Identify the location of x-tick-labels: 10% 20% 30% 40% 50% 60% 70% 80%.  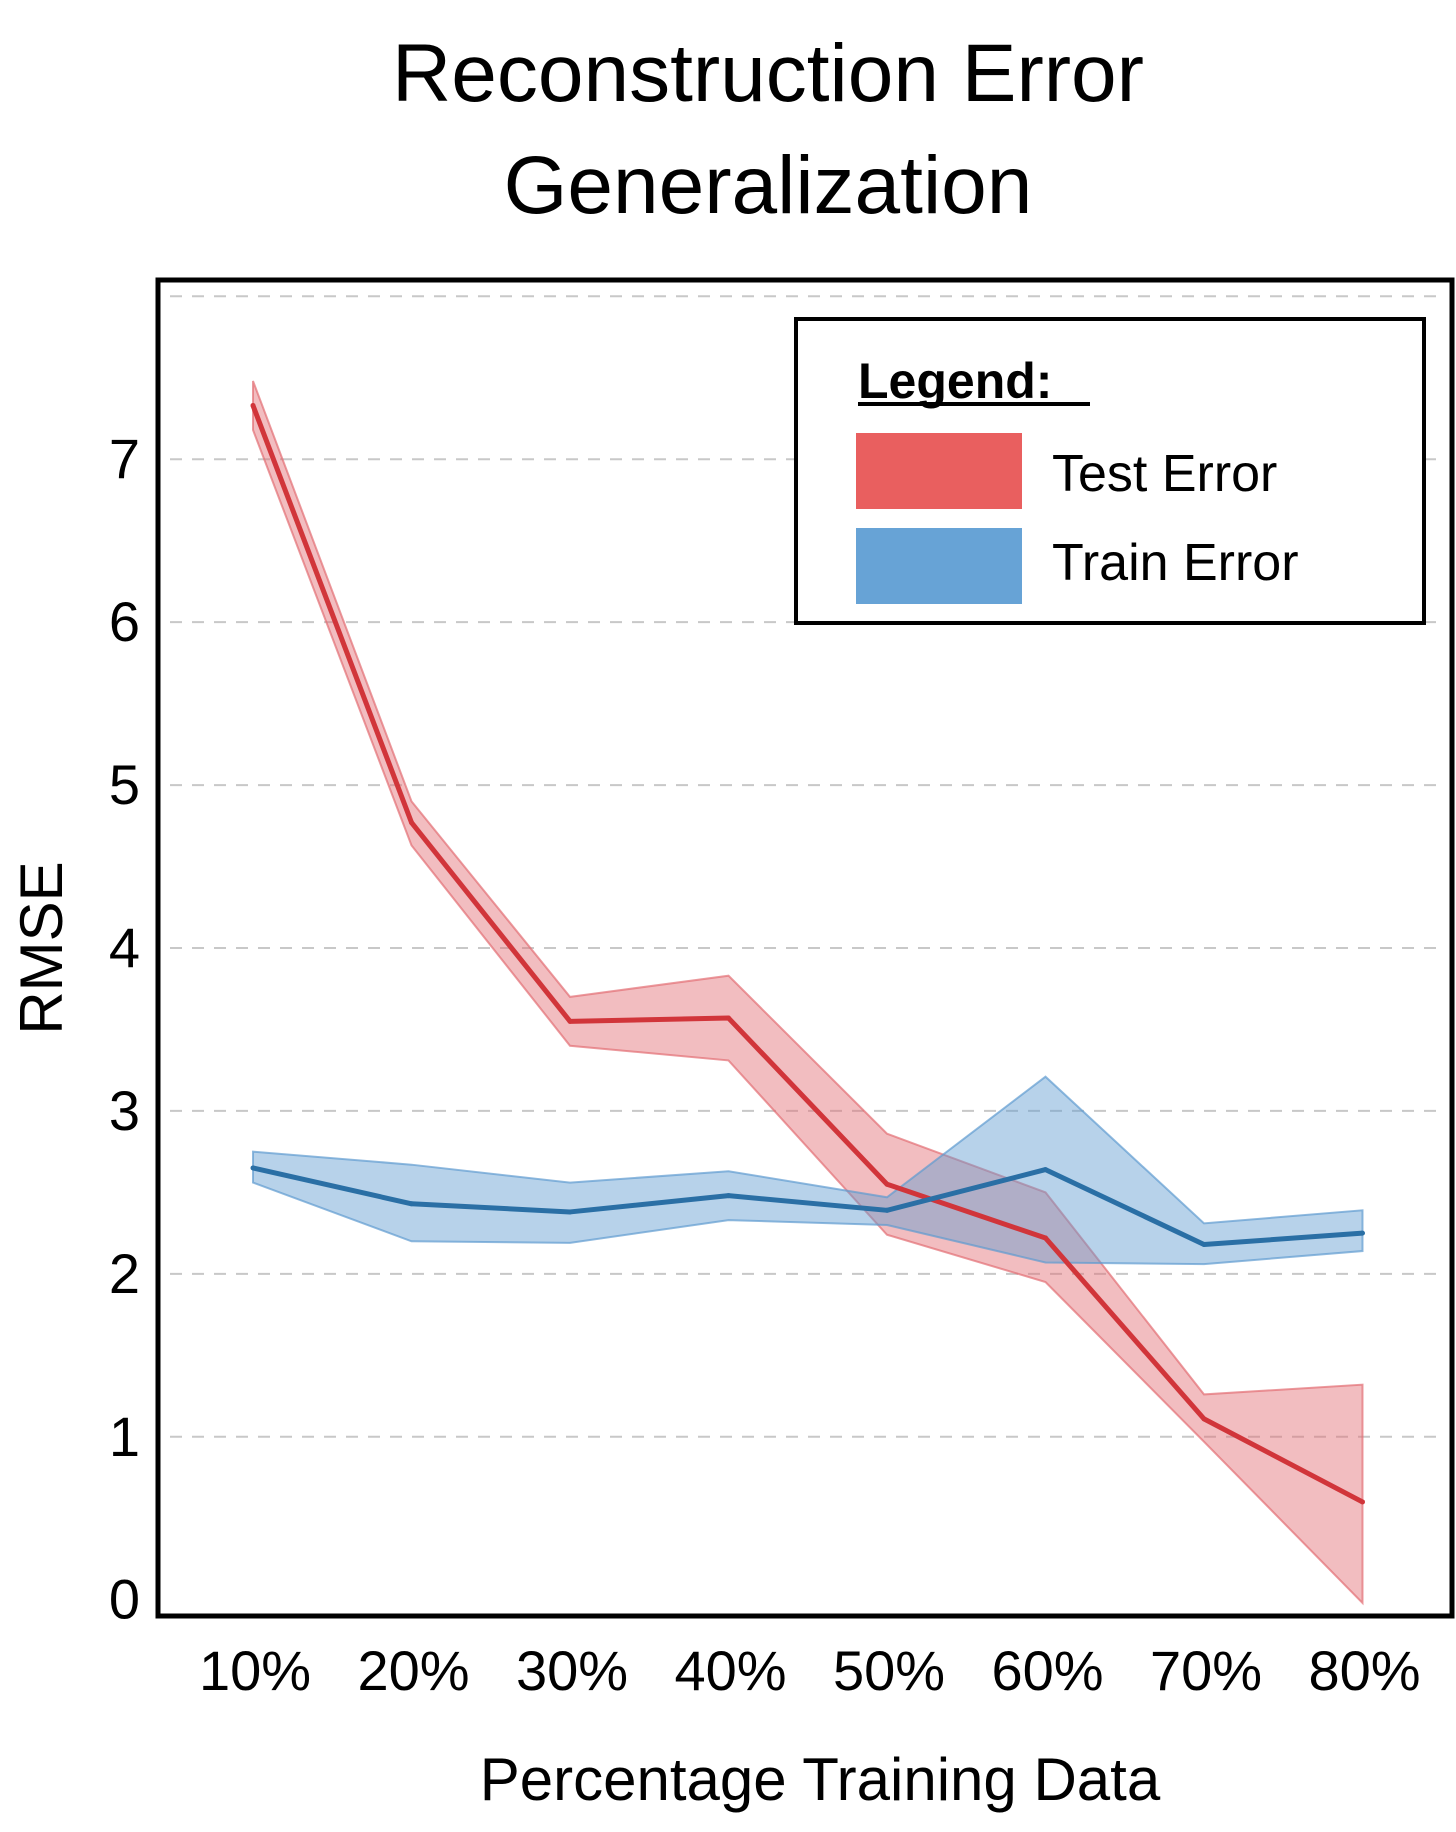
(810, 1670).